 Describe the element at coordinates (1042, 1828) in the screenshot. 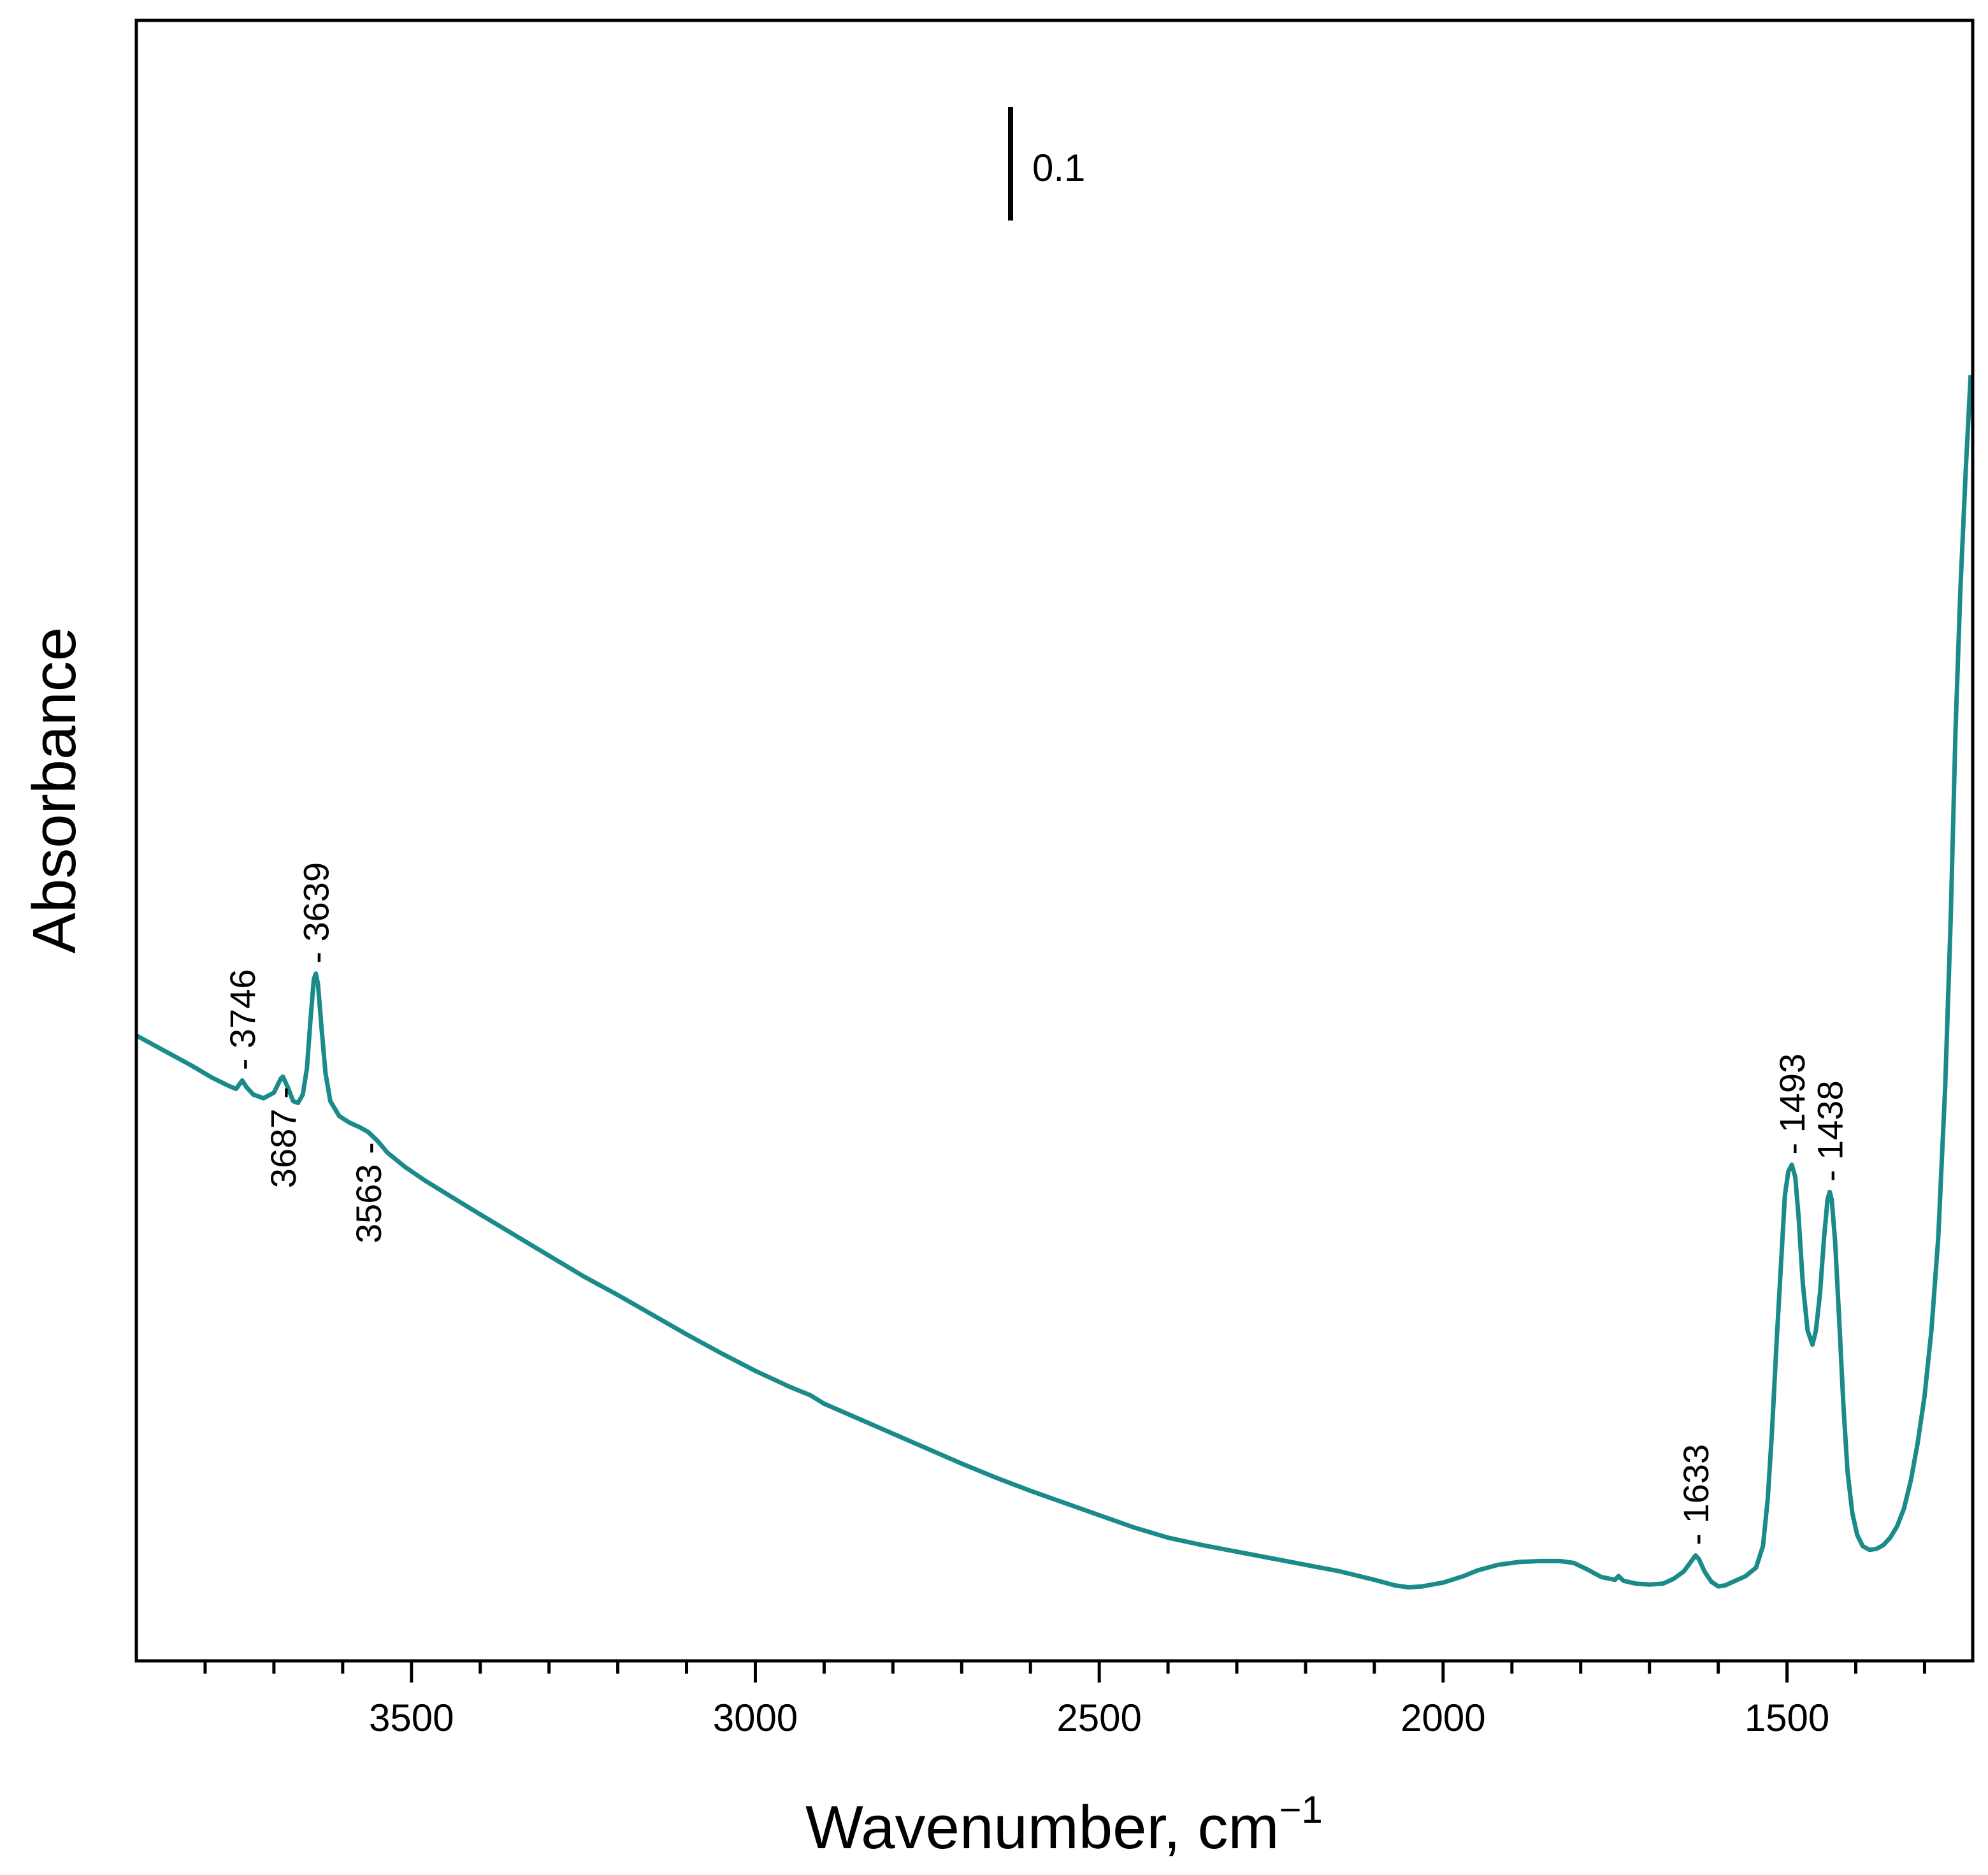

I see `x-axis-title-main: Wavenumber, cm` at that location.